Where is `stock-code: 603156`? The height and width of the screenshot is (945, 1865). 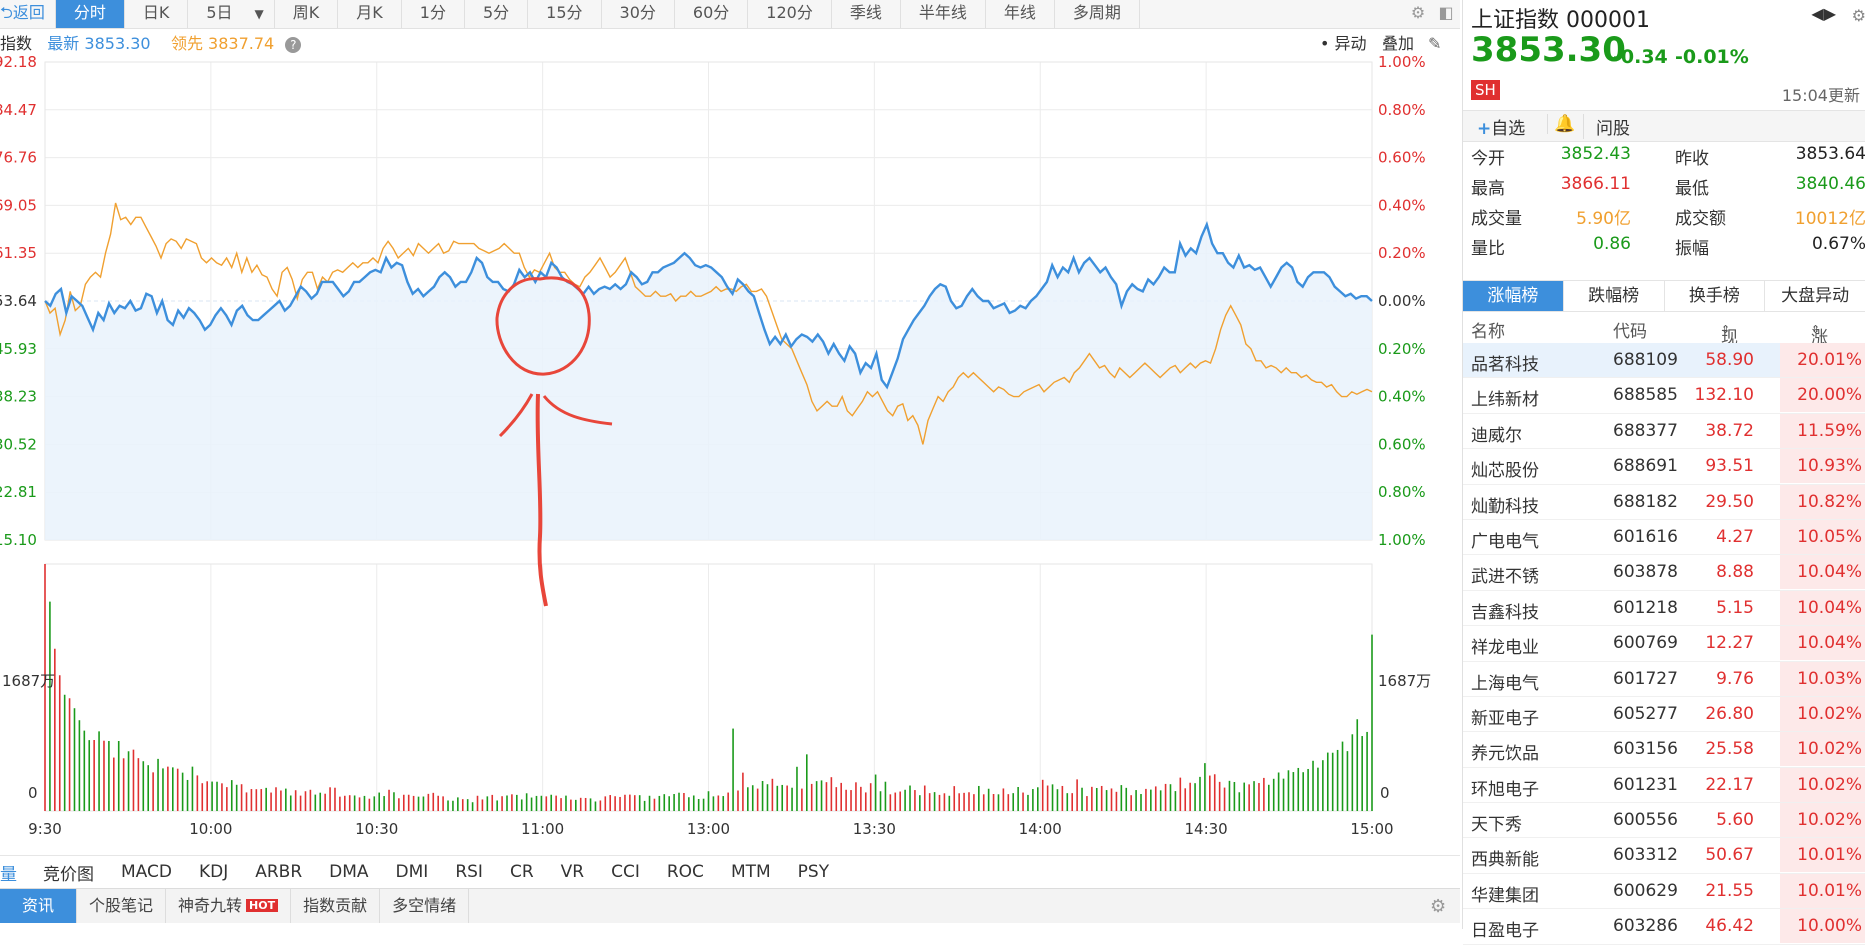
stock-code: 603156 is located at coordinates (1645, 749).